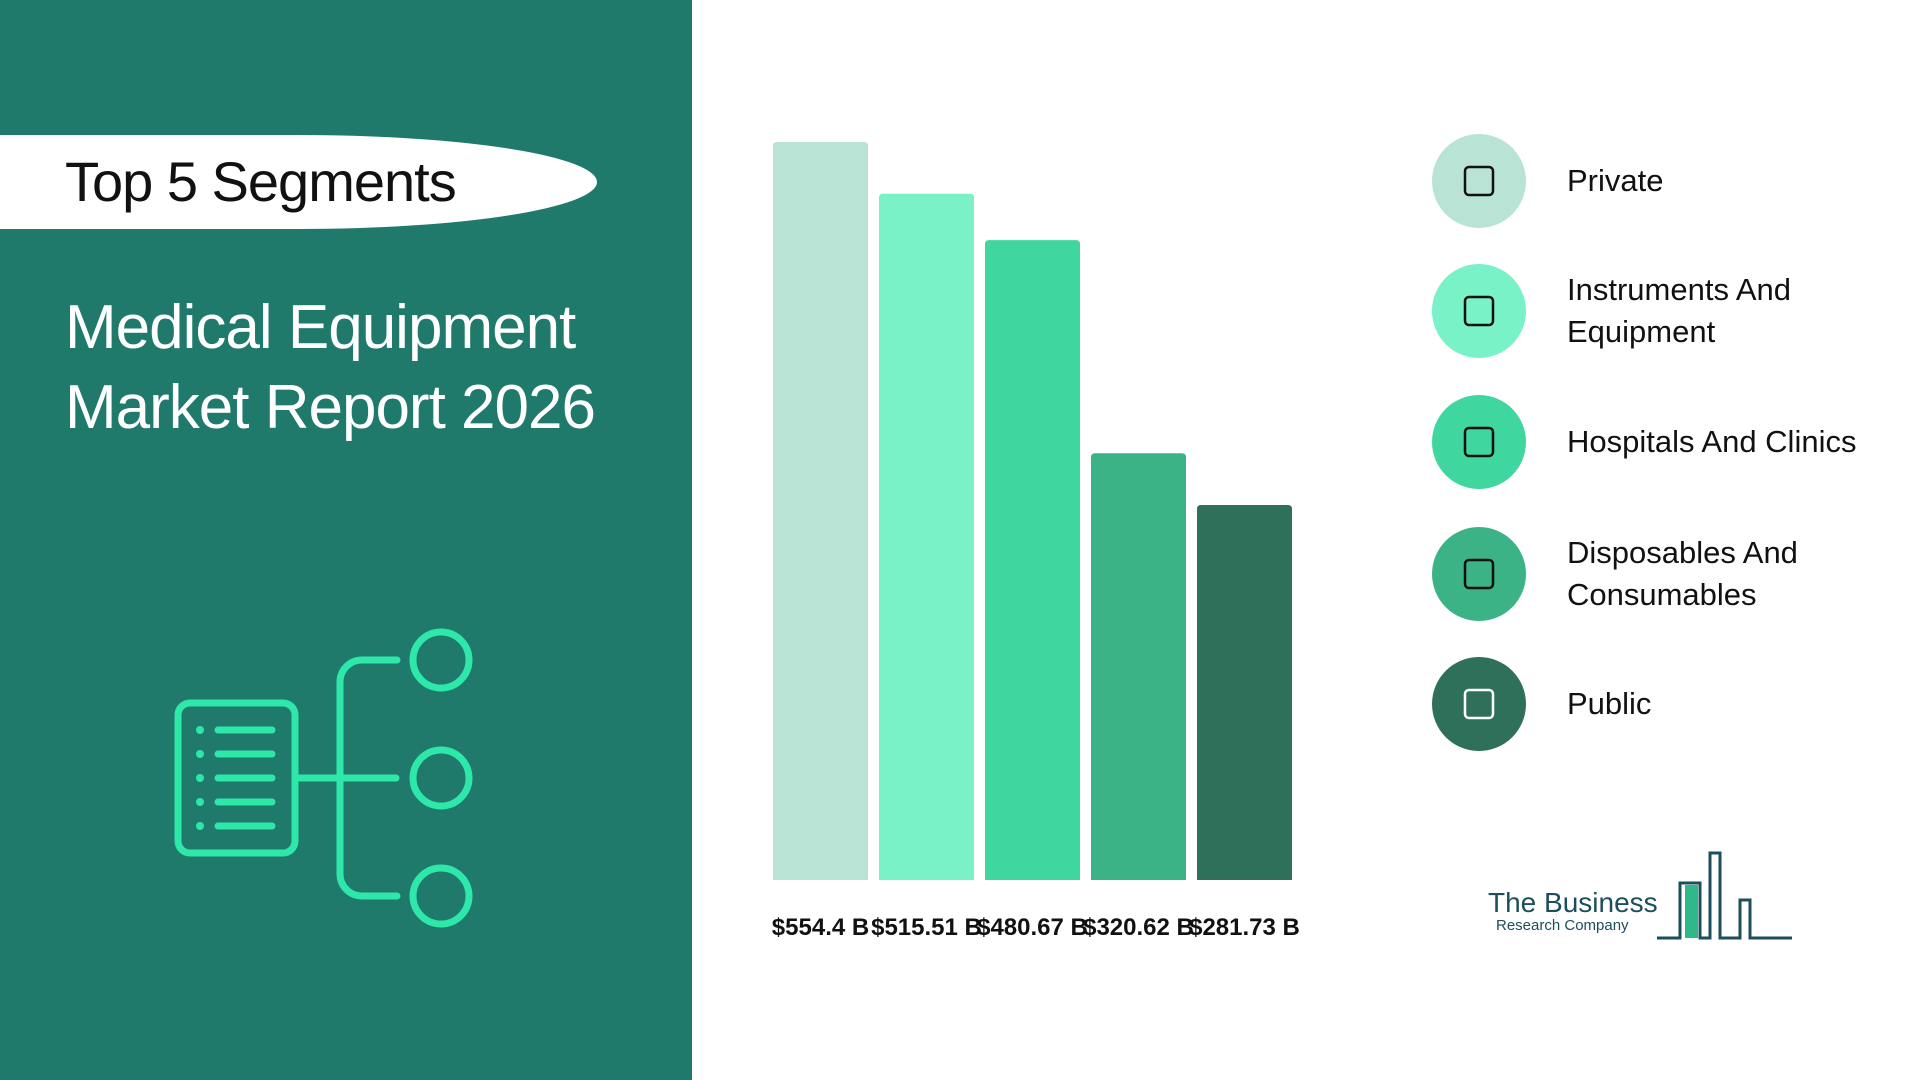 The height and width of the screenshot is (1080, 1920). What do you see at coordinates (323, 778) in the screenshot?
I see `segments-icon` at bounding box center [323, 778].